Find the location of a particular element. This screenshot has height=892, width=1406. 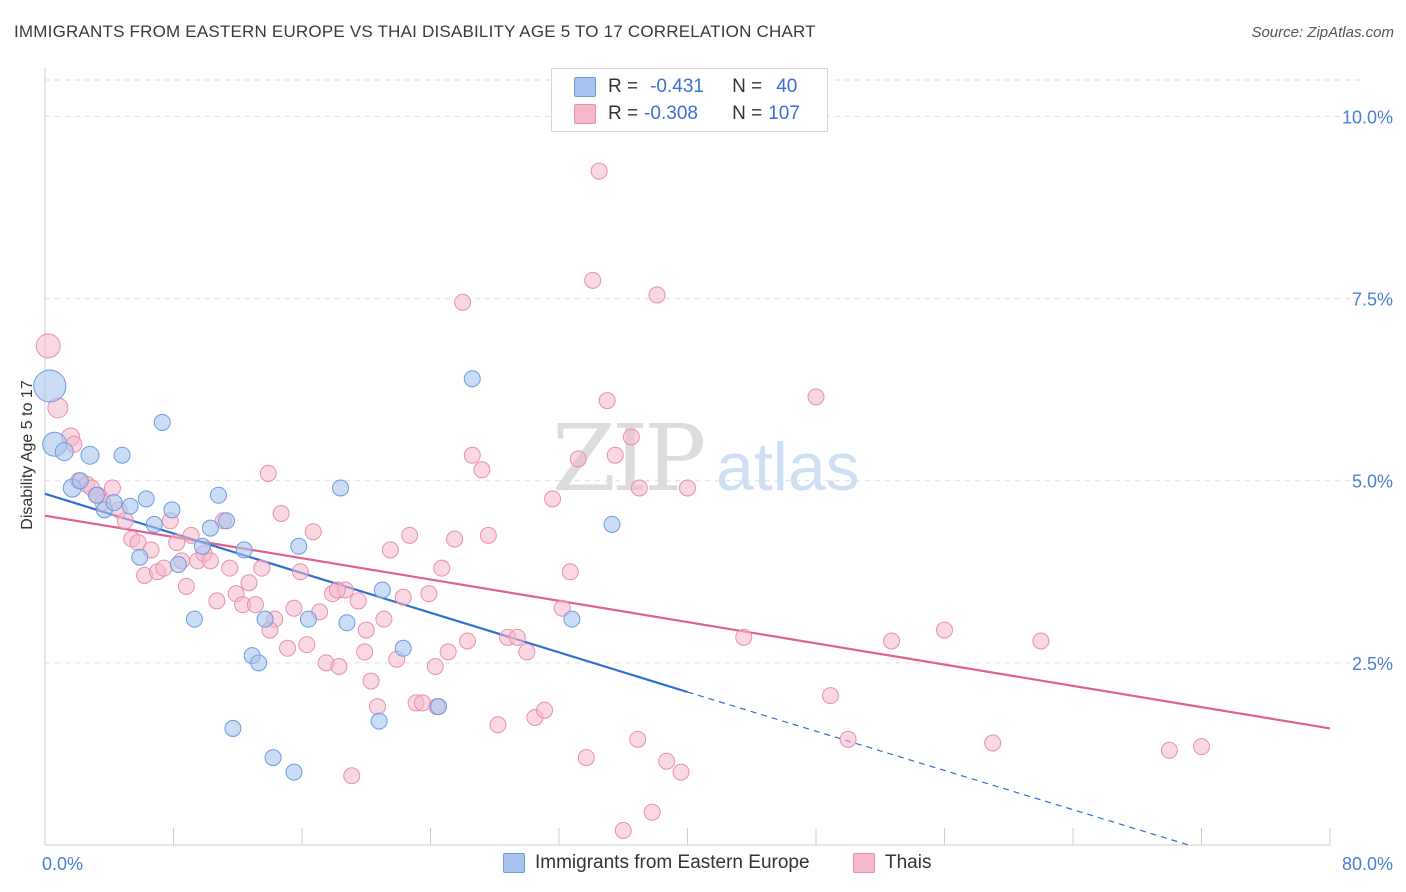

legend-item-eastern-europe: Immigrants from Eastern Europe is located at coordinates (656, 863).